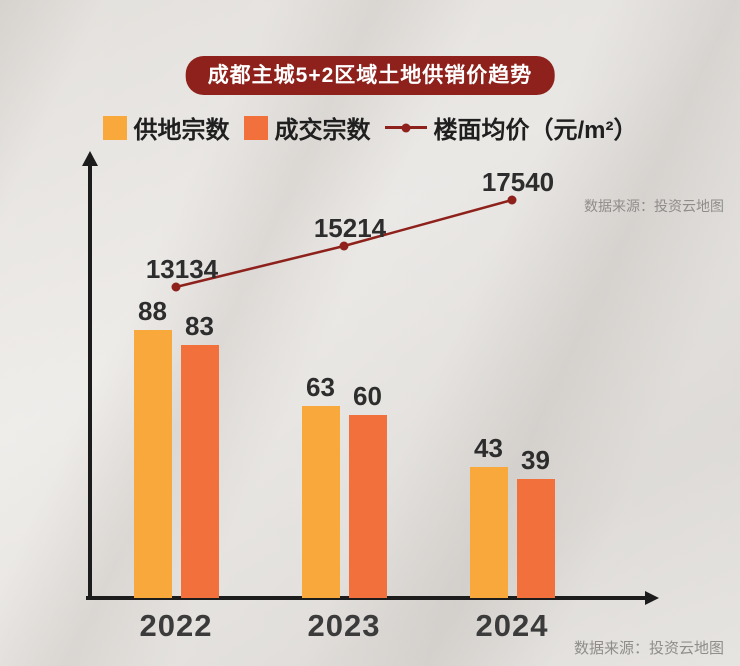 Image resolution: width=740 pixels, height=666 pixels. I want to click on legend-label-supply: 供地宗数, so click(181, 130).